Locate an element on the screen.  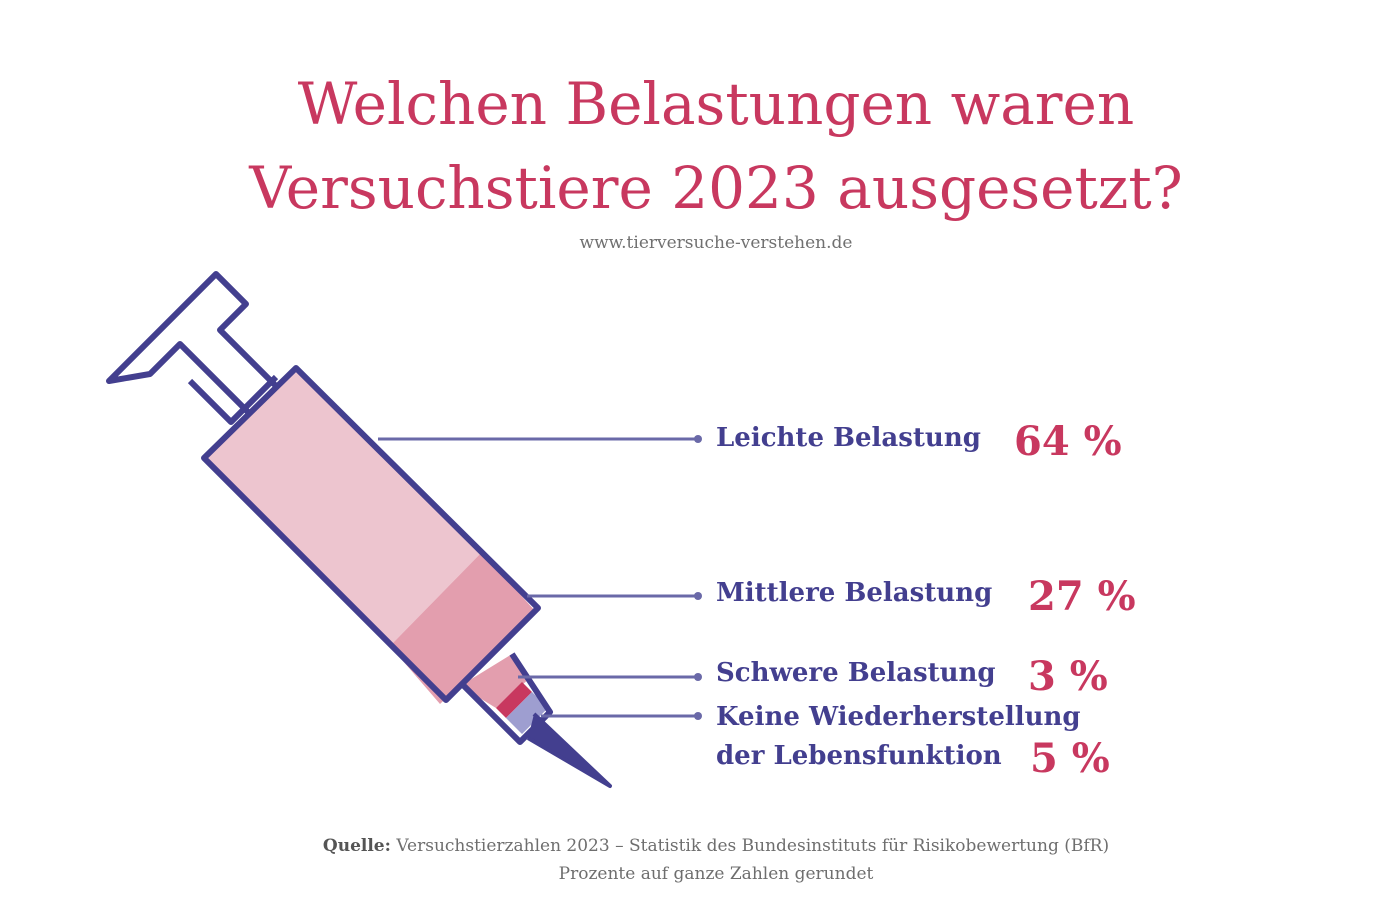
segment-mittlere-belastung-tip is located at coordinates (495, 681).